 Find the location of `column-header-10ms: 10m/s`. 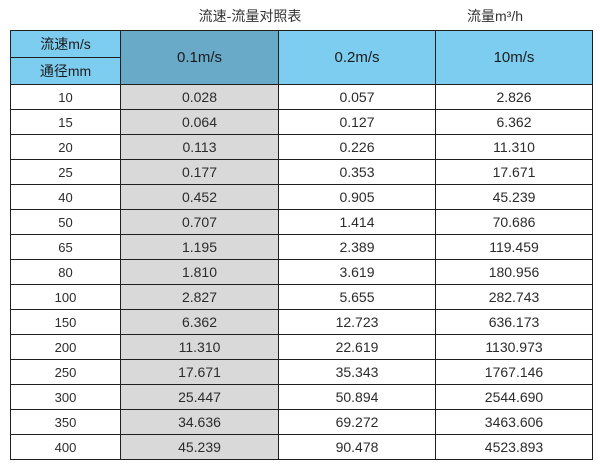

column-header-10ms: 10m/s is located at coordinates (514, 57).